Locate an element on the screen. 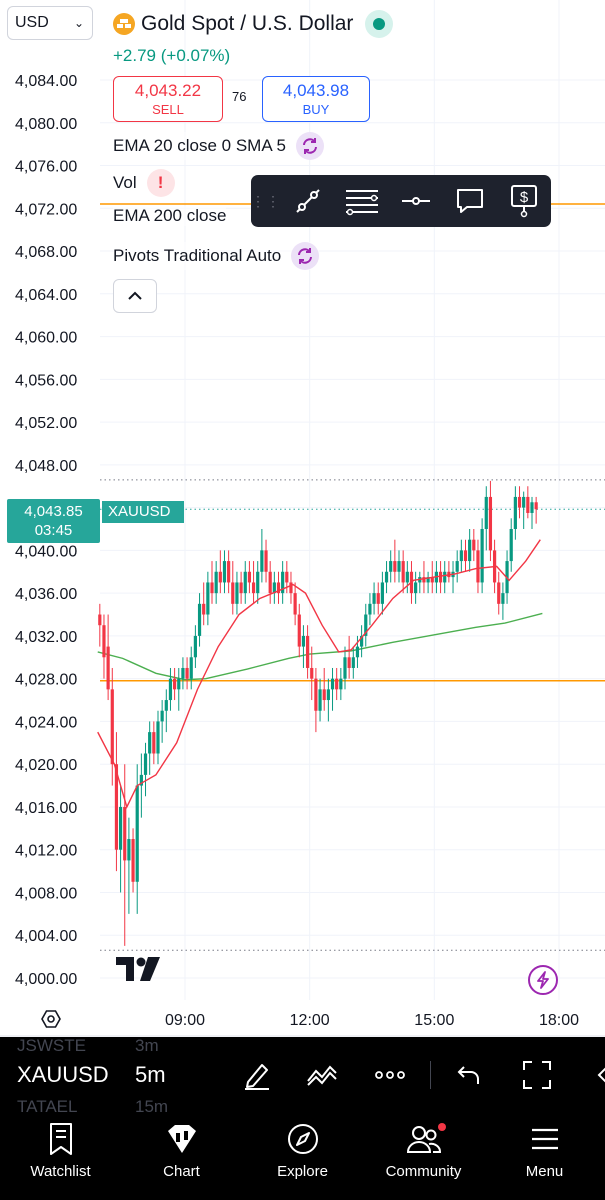 Image resolution: width=605 pixels, height=1200 pixels. currency-select: USD ⌄ is located at coordinates (50, 23).